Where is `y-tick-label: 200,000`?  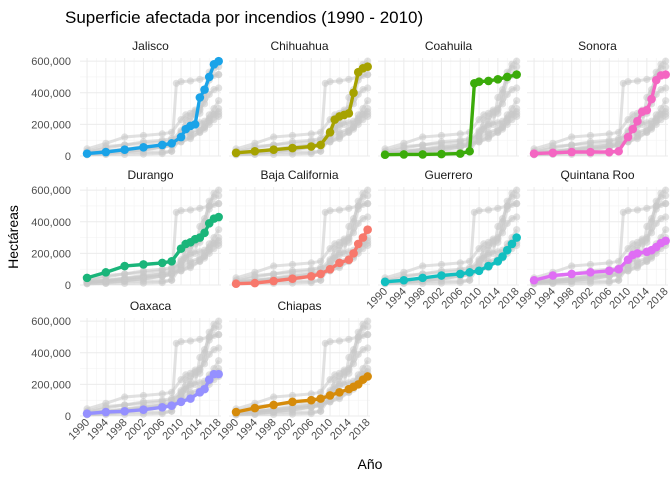 y-tick-label: 200,000 is located at coordinates (51, 125).